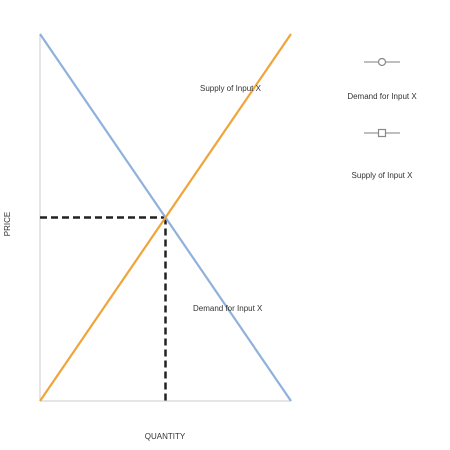 The width and height of the screenshot is (450, 450). I want to click on demand-annotation: Demand for Input X, so click(228, 308).